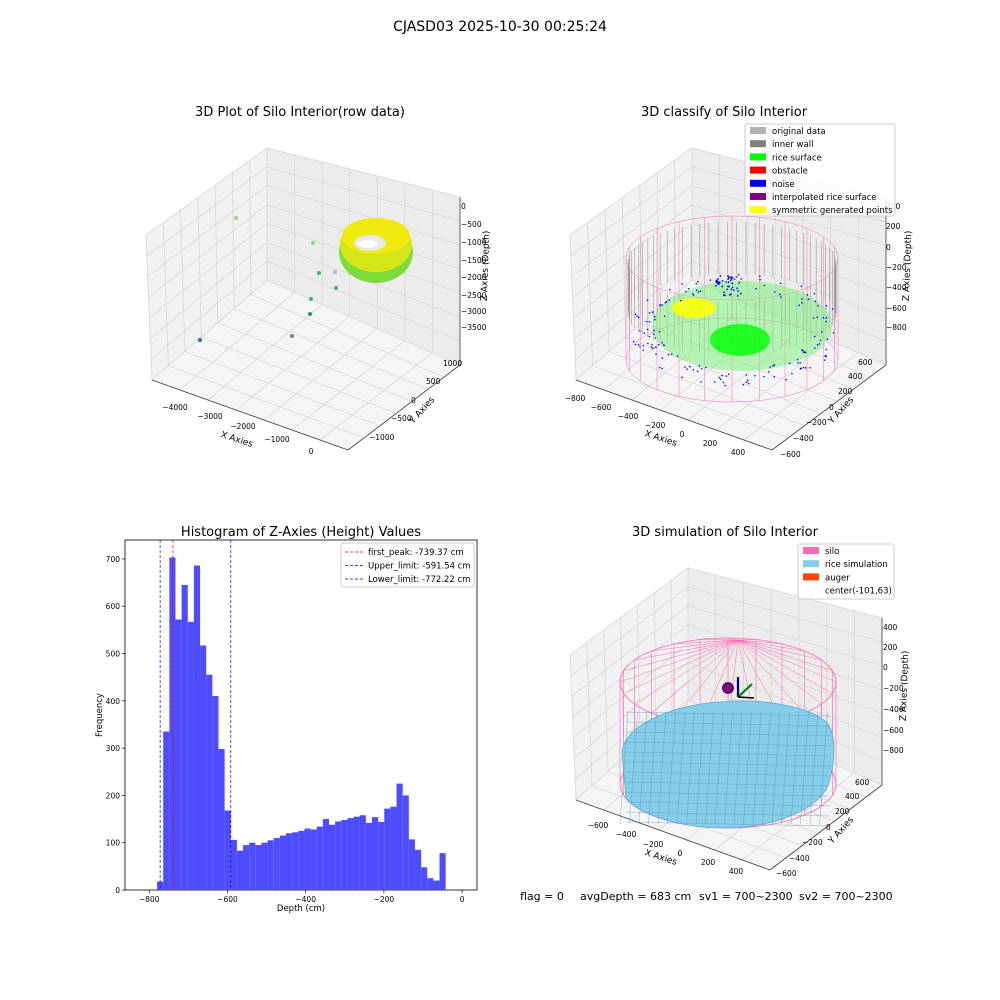 This screenshot has height=1000, width=1000. Describe the element at coordinates (710, 443) in the screenshot. I see `p2-xtick-5: 200` at that location.